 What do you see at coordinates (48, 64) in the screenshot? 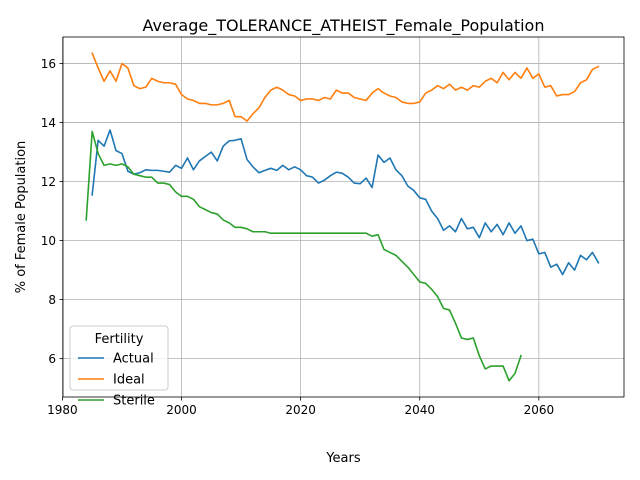
I see `y-tick-label: 16` at bounding box center [48, 64].